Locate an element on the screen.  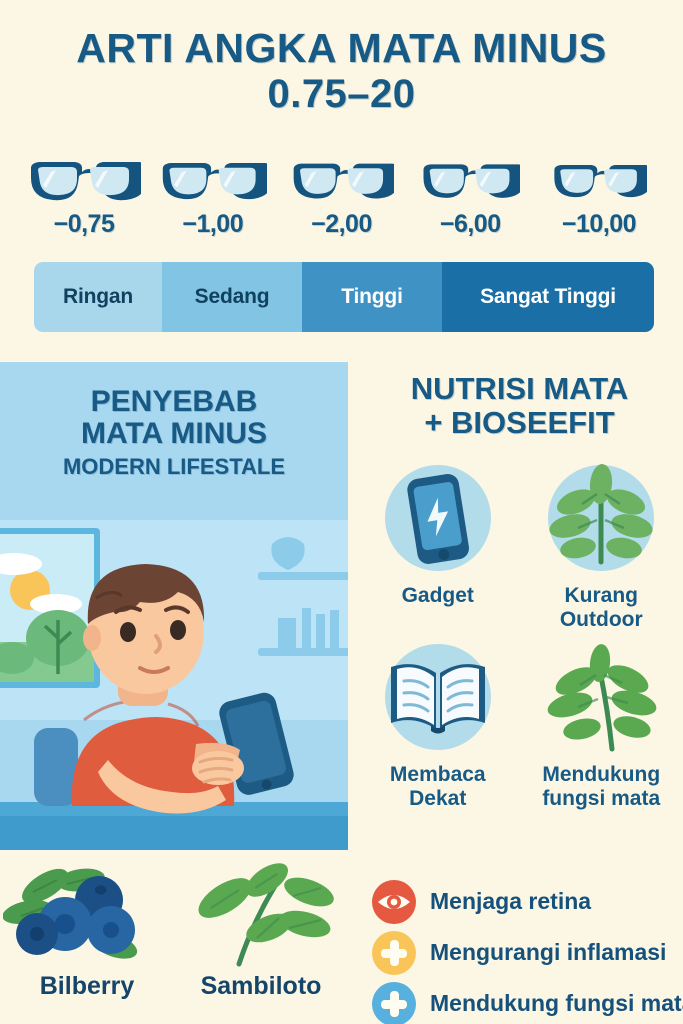
benefit-item-mengurangi-inflamasi: Mengurangi inflamasi is located at coordinates (527, 952).